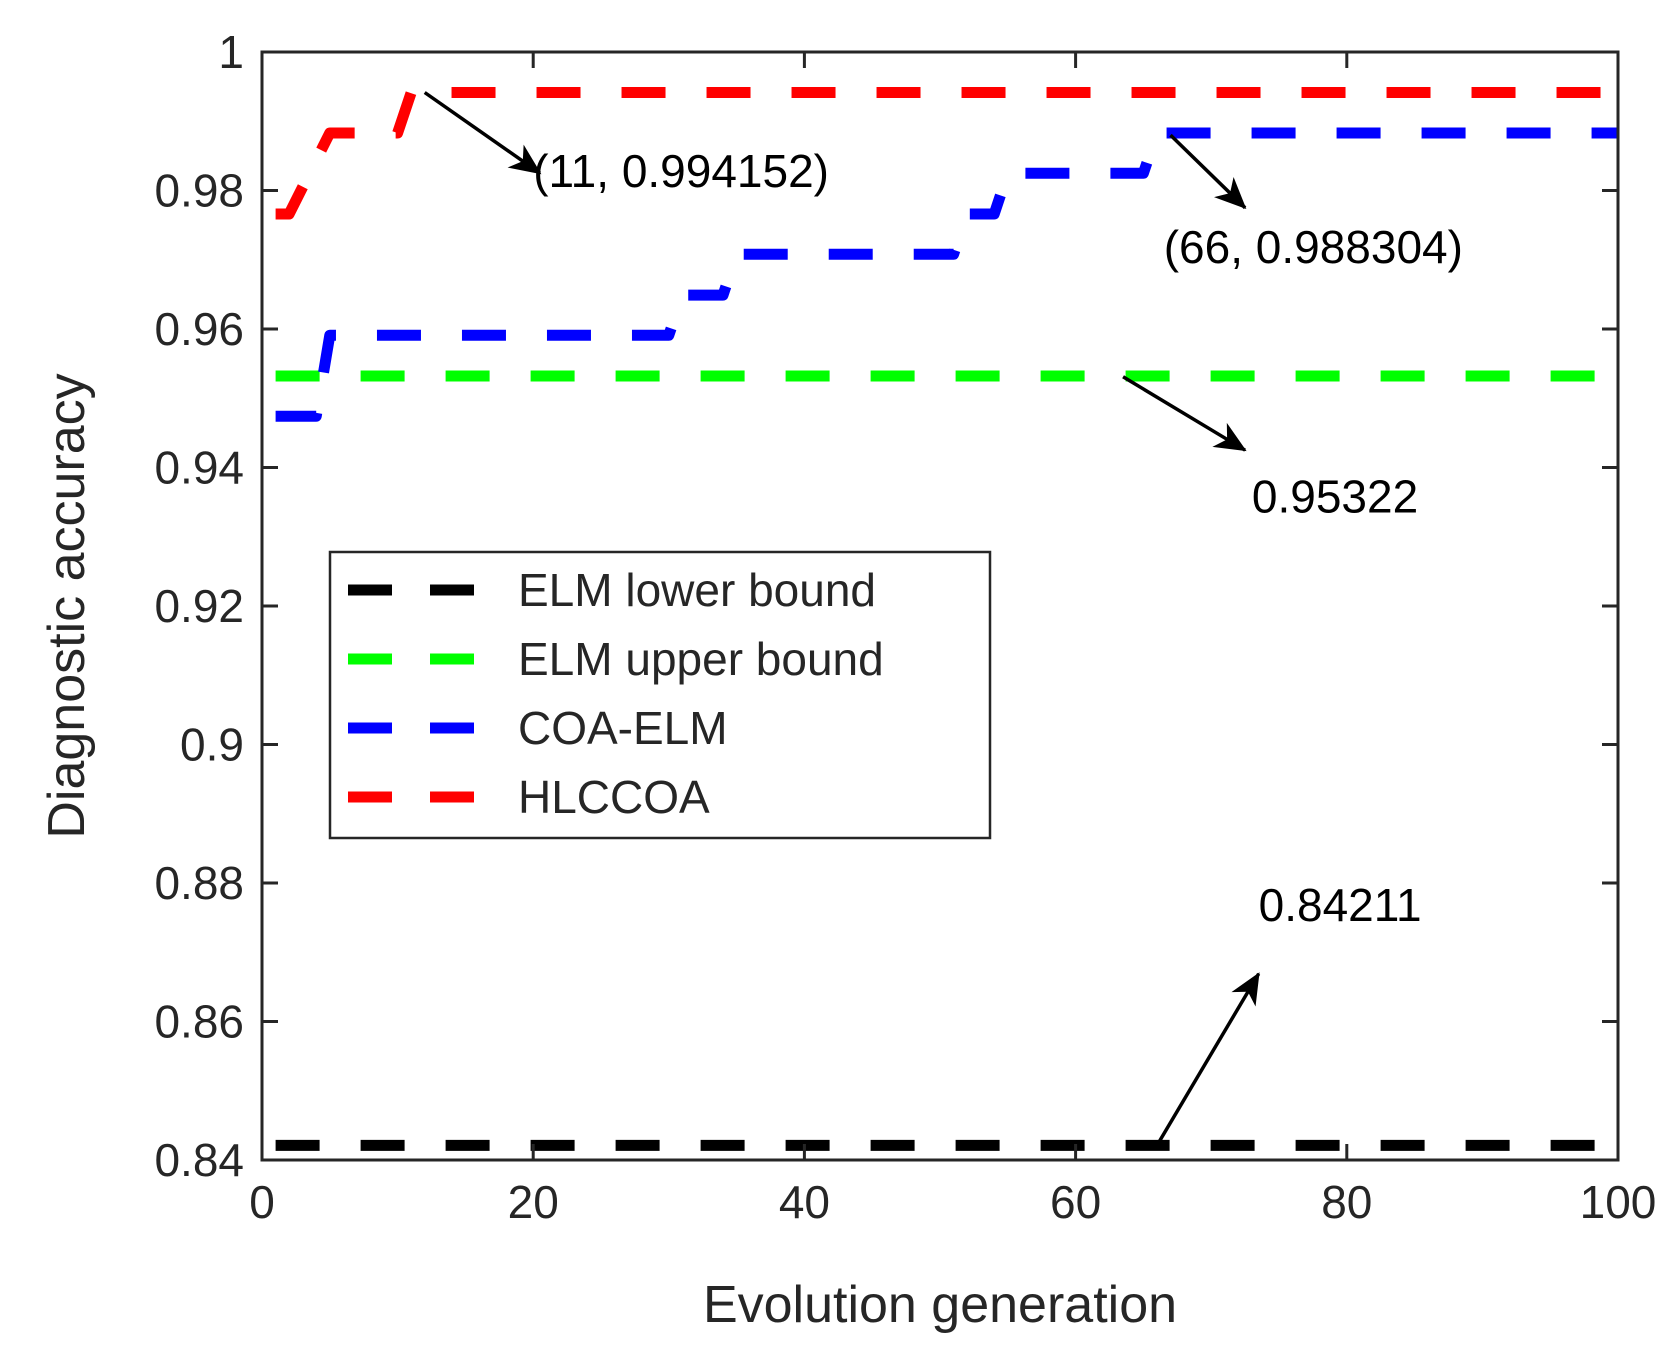 The width and height of the screenshot is (1676, 1358). I want to click on series-line-hlccoa, so click(946, 153).